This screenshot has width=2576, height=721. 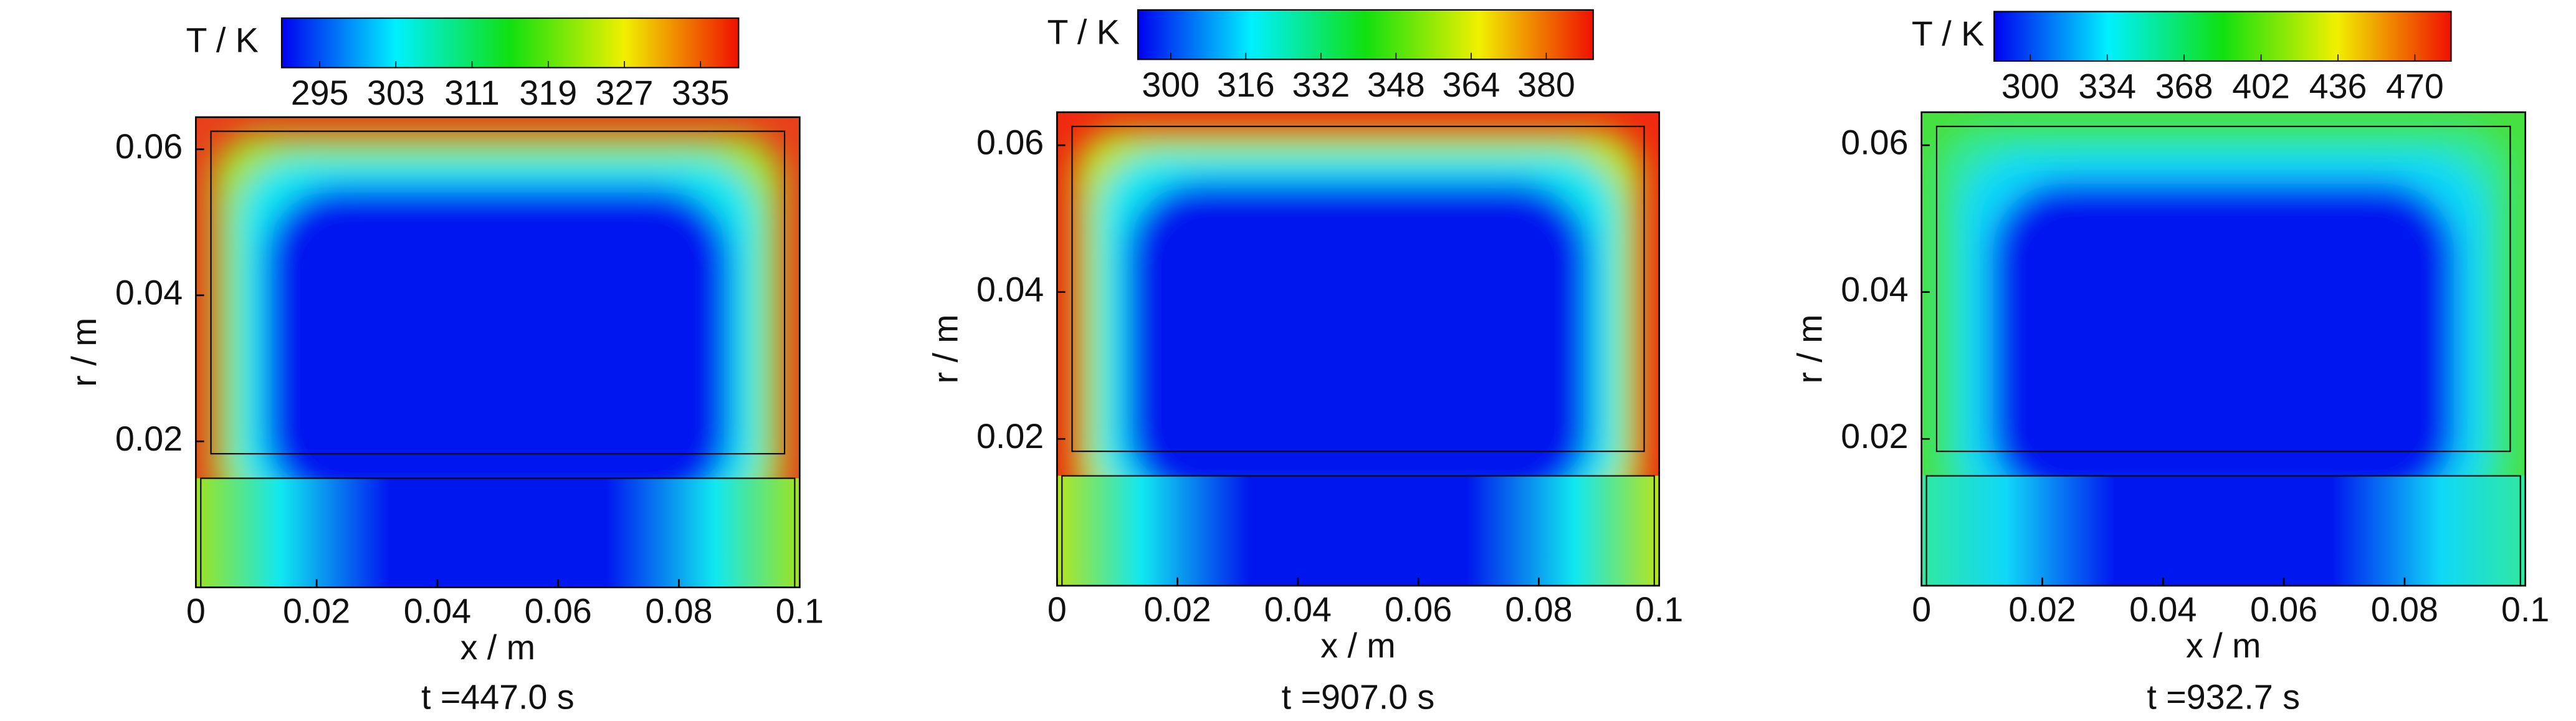 What do you see at coordinates (625, 93) in the screenshot?
I see `colorbar-tick-label: 327` at bounding box center [625, 93].